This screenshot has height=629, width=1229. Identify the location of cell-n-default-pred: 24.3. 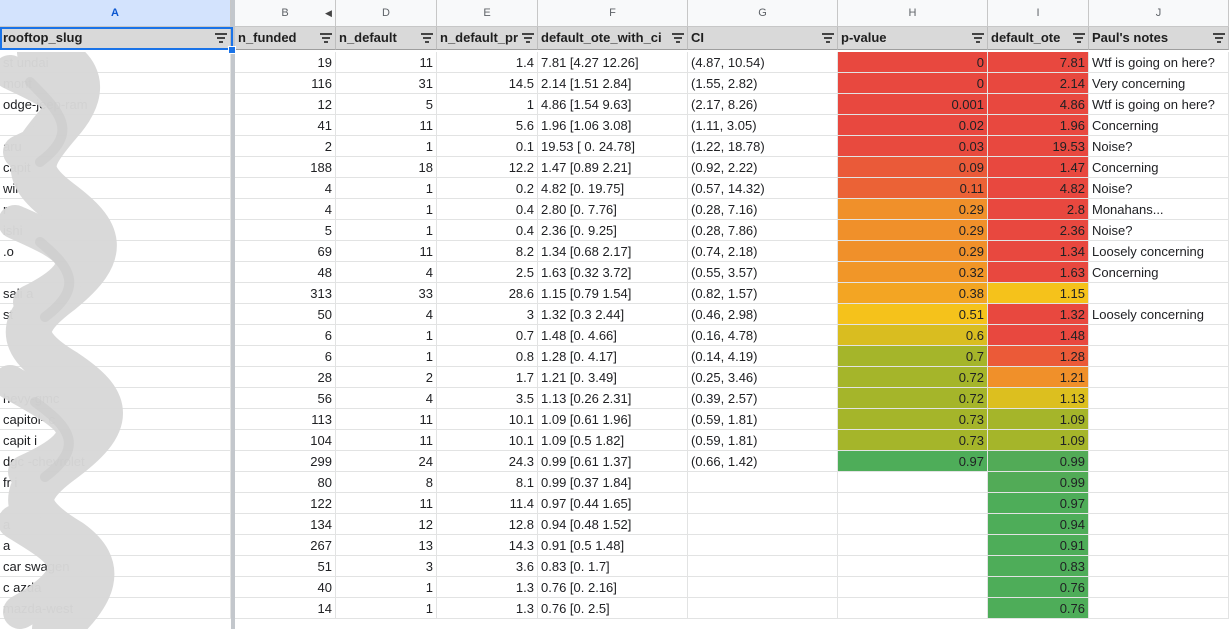
(487, 461).